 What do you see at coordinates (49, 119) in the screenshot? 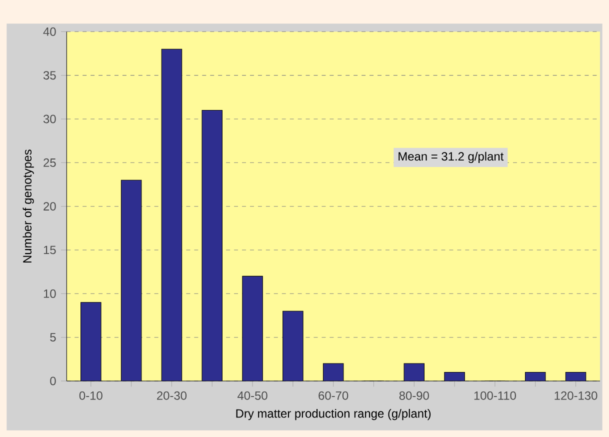
I see `y-tick-label: 30` at bounding box center [49, 119].